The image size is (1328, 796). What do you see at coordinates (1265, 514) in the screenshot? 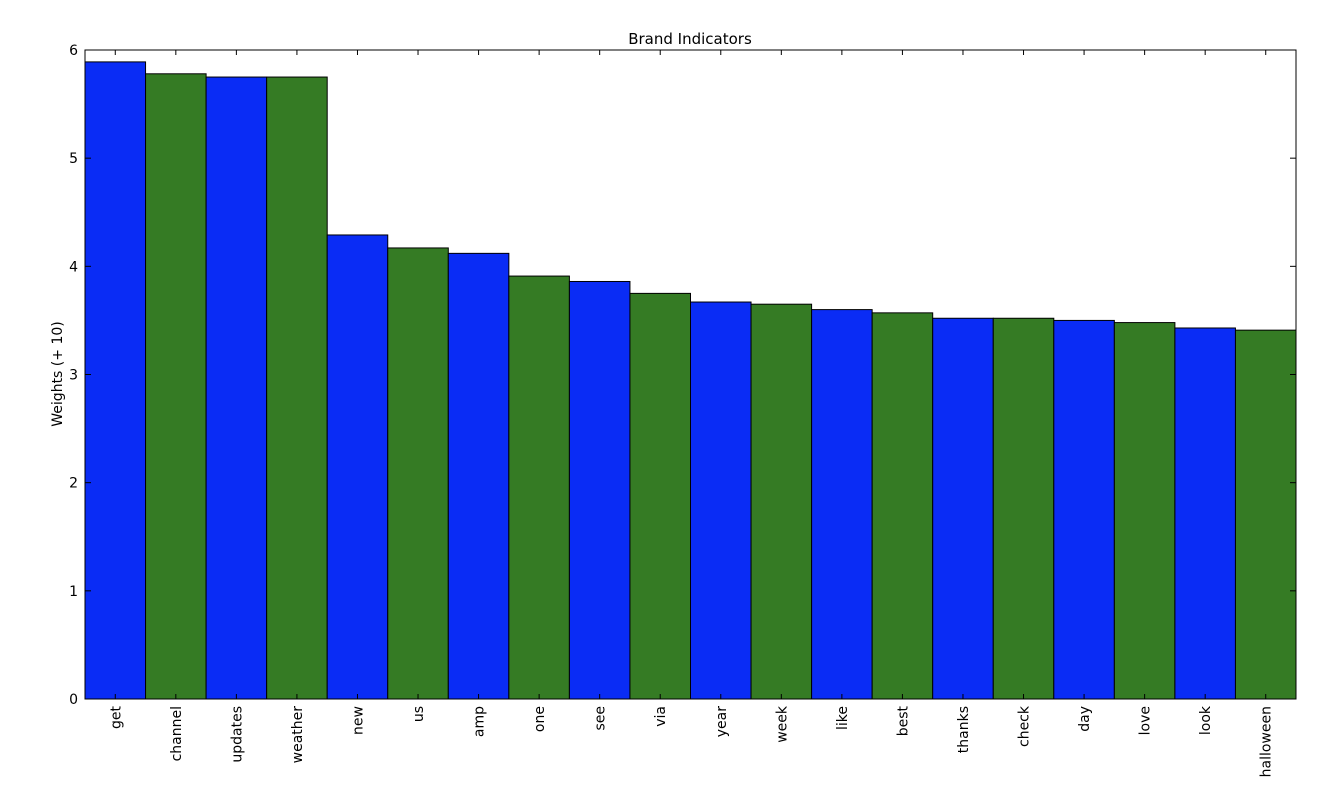
I see `bar-halloween` at bounding box center [1265, 514].